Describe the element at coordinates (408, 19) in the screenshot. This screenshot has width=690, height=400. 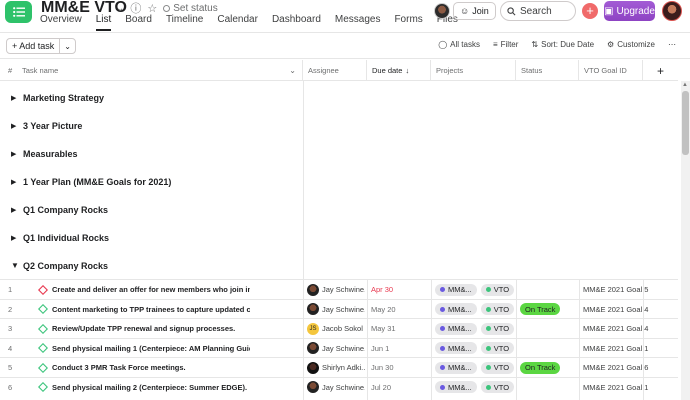
I see `tab-forms: Forms` at that location.